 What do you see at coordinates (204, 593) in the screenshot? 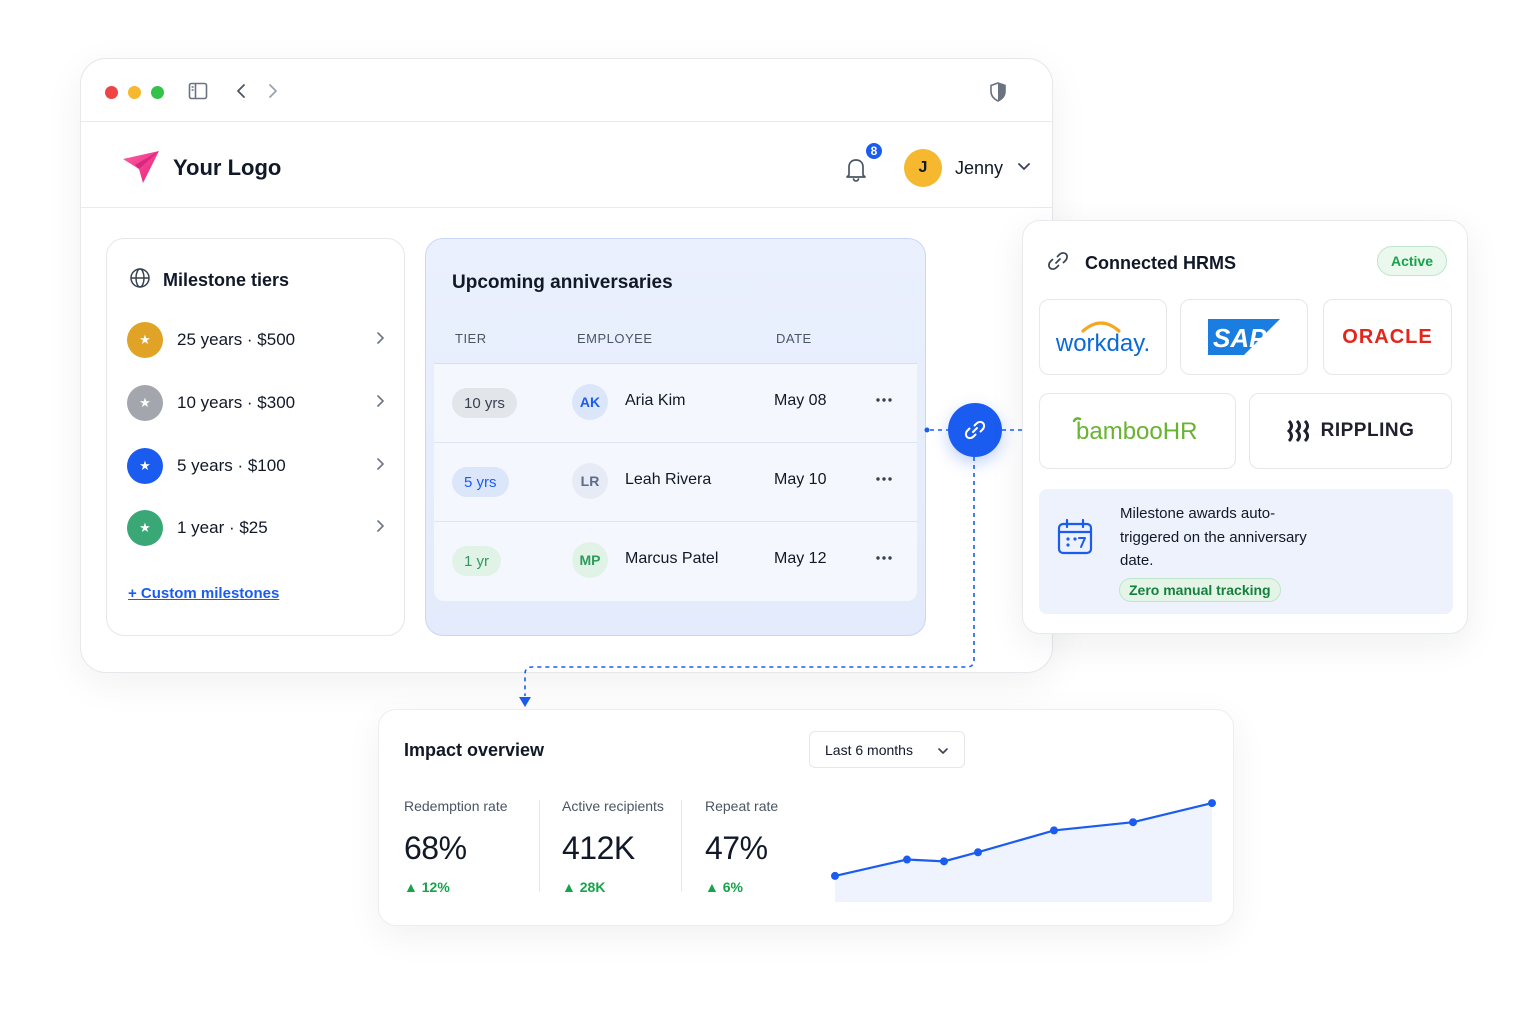
I see `custom-milestones-link: + Custom milestones` at bounding box center [204, 593].